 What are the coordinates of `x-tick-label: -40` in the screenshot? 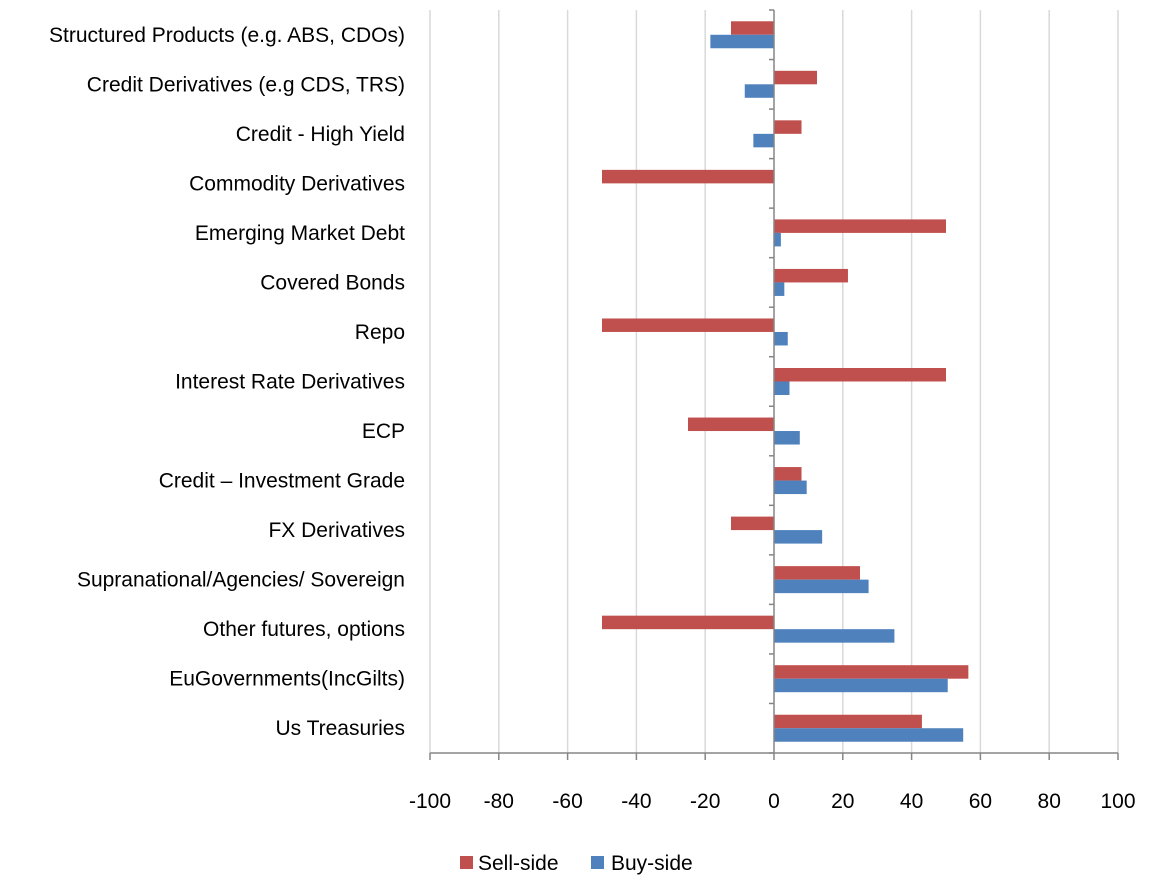 It's located at (636, 801).